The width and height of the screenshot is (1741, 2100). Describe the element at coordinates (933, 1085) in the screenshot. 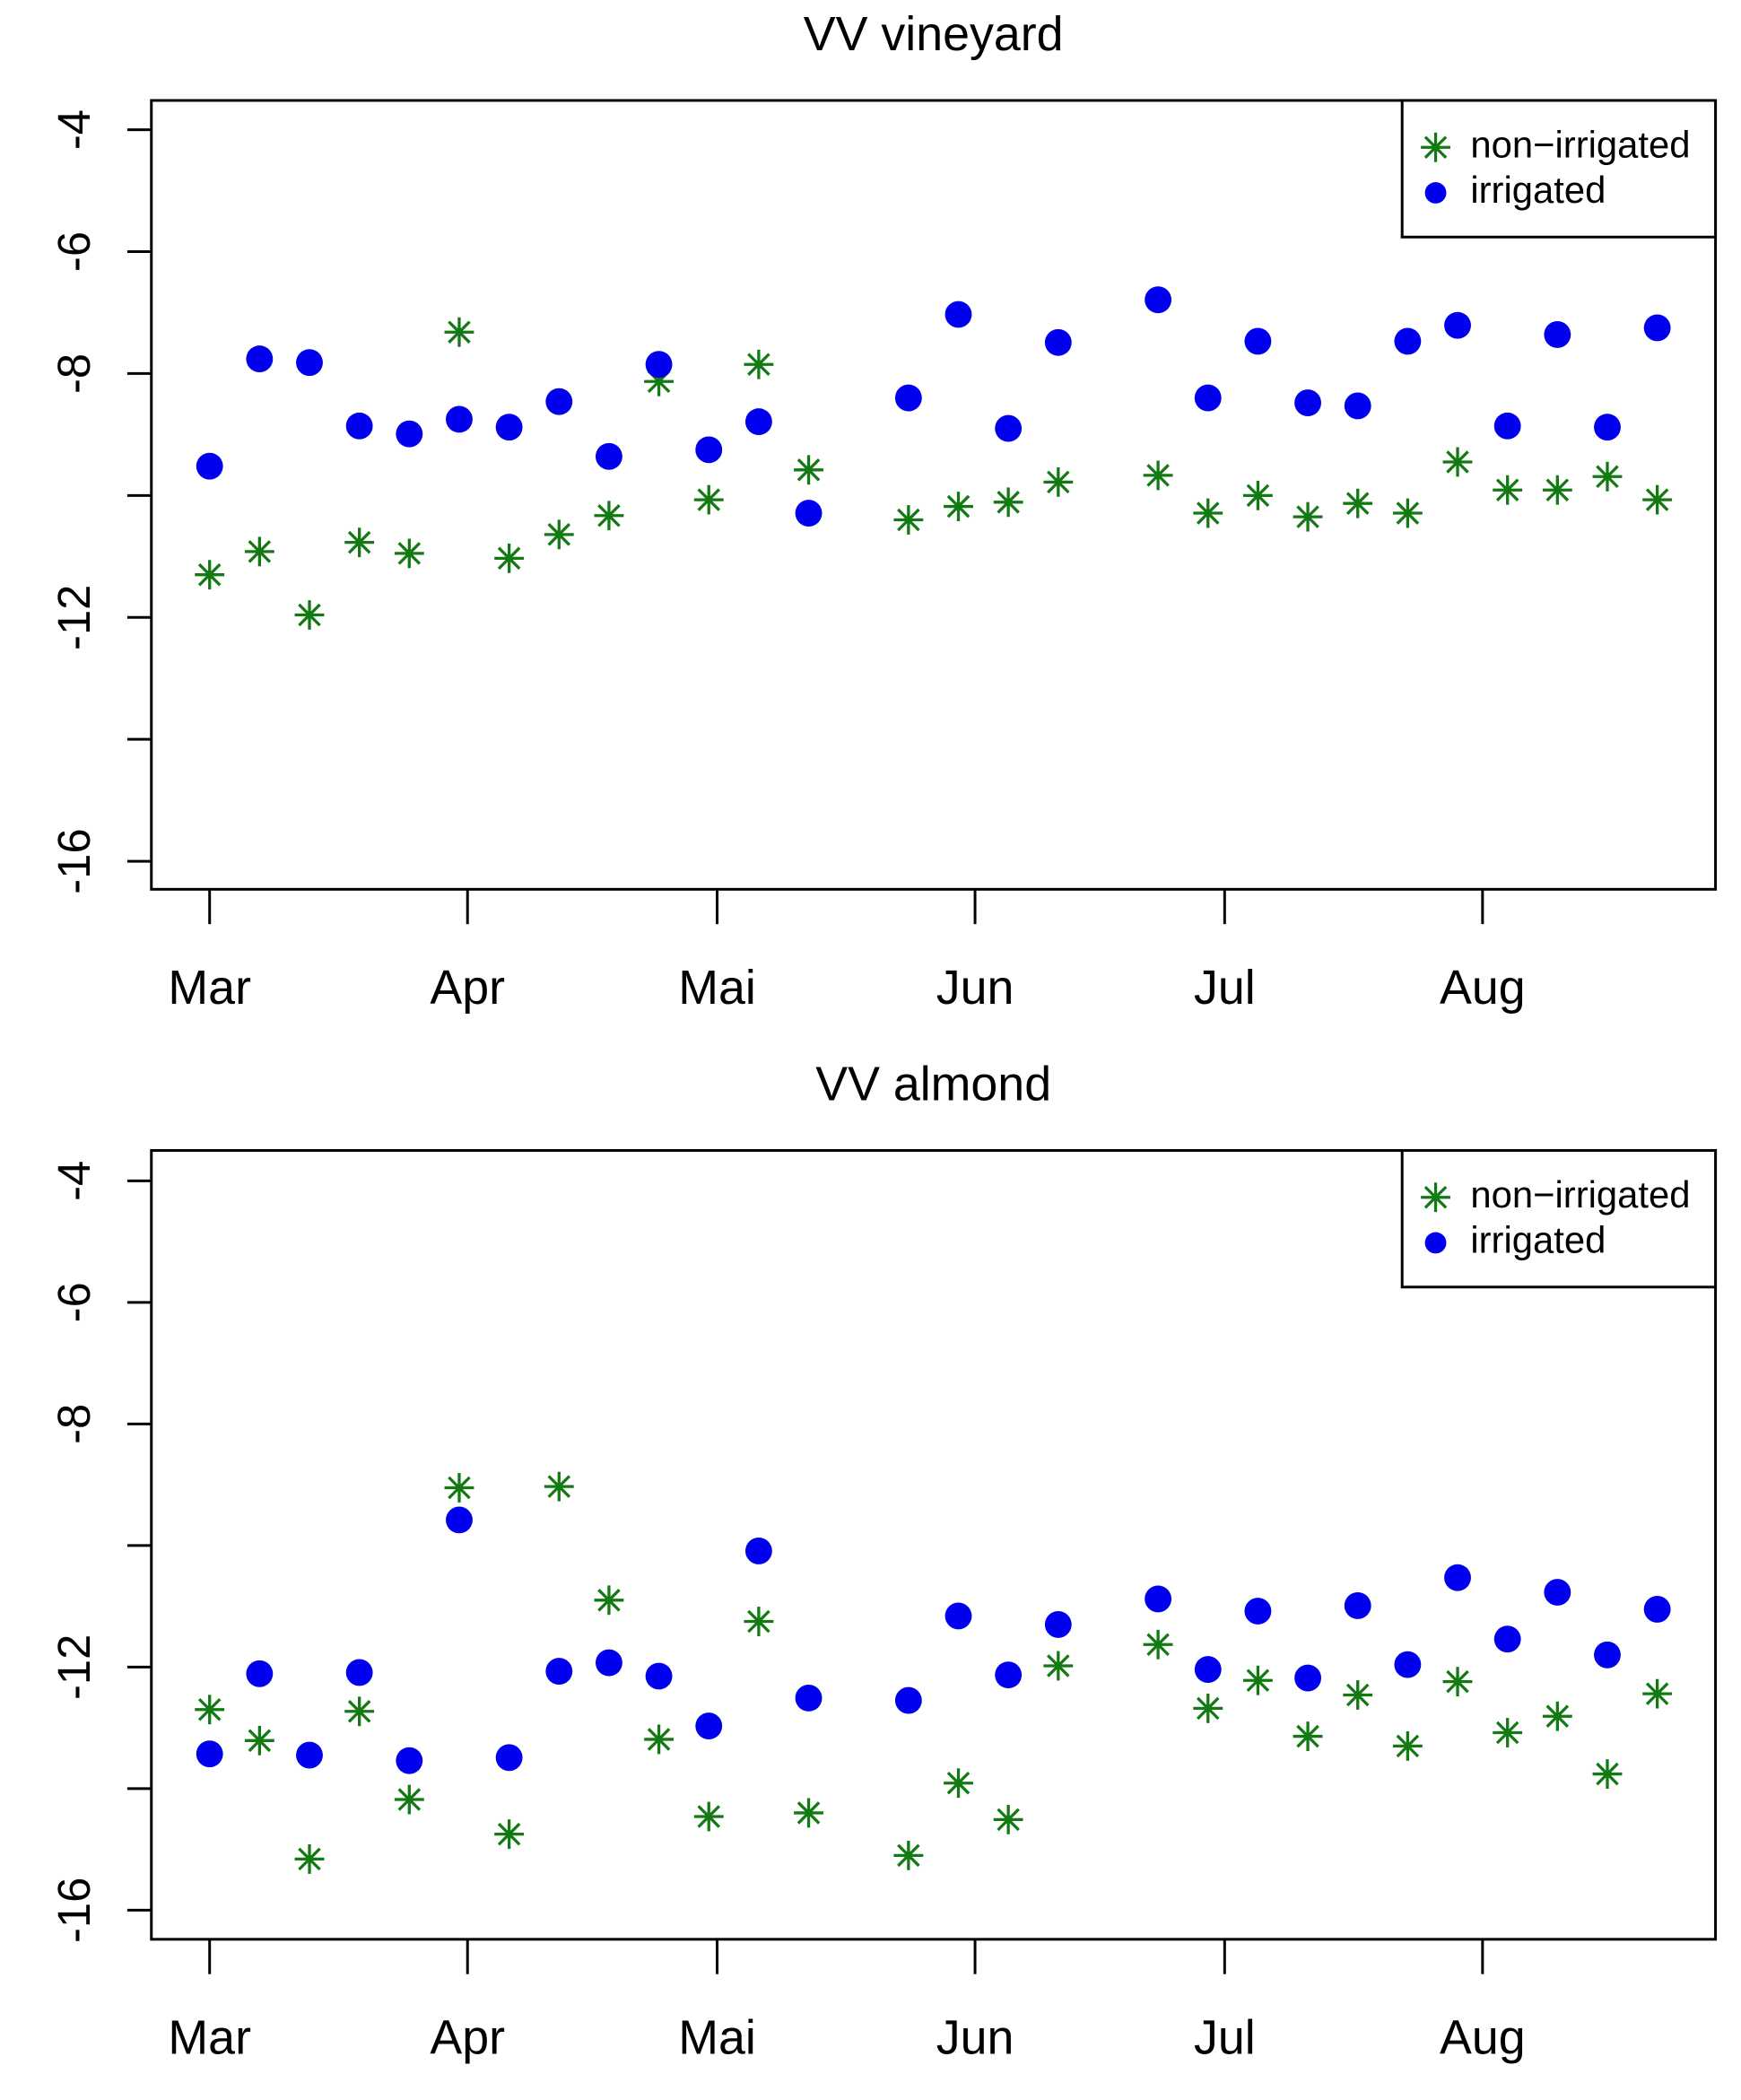

I see `chart-title: VV almond` at that location.